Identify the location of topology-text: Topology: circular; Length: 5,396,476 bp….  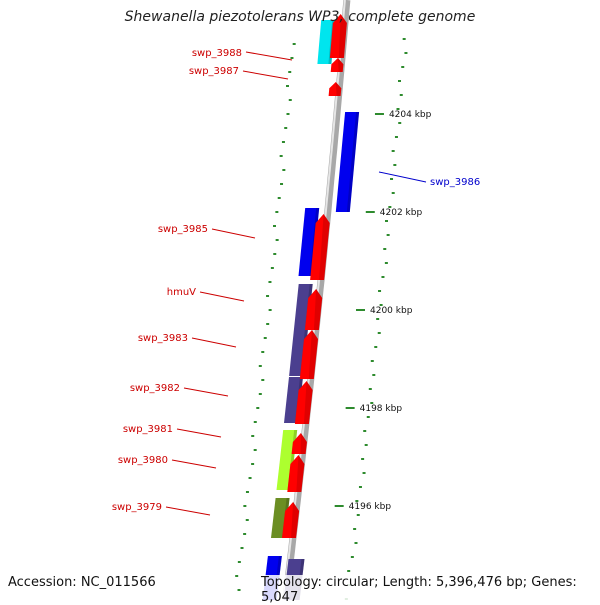
(429, 590).